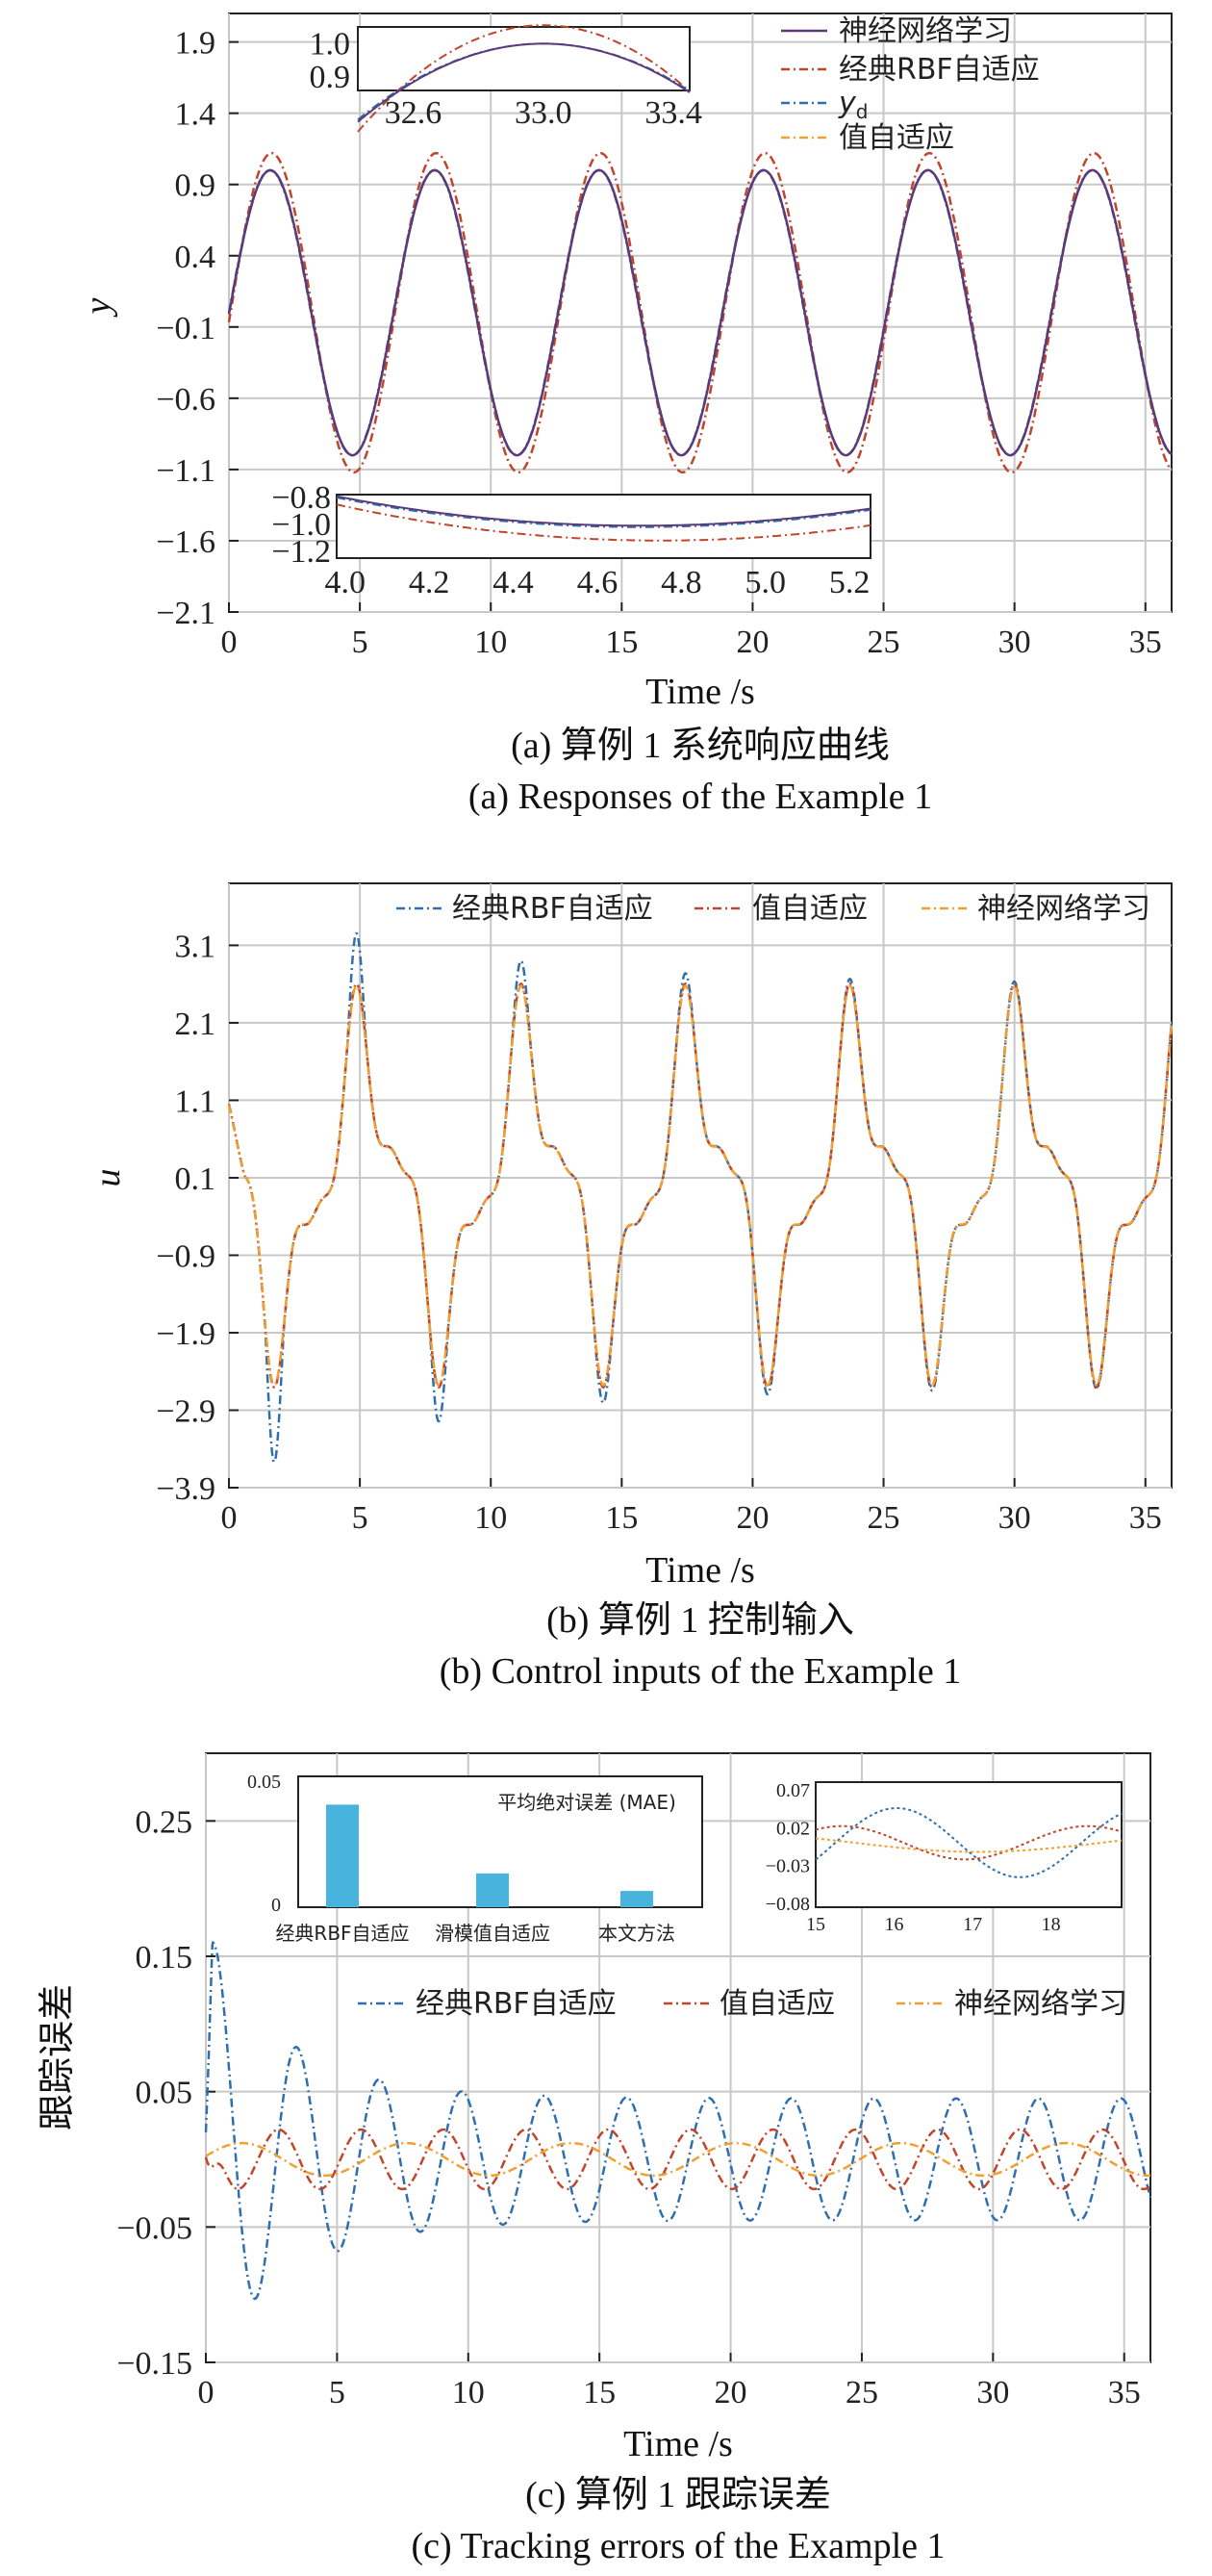 Image resolution: width=1212 pixels, height=2576 pixels. Describe the element at coordinates (58, 2057) in the screenshot. I see `panel-c-ylabel: 跟踪误差` at that location.